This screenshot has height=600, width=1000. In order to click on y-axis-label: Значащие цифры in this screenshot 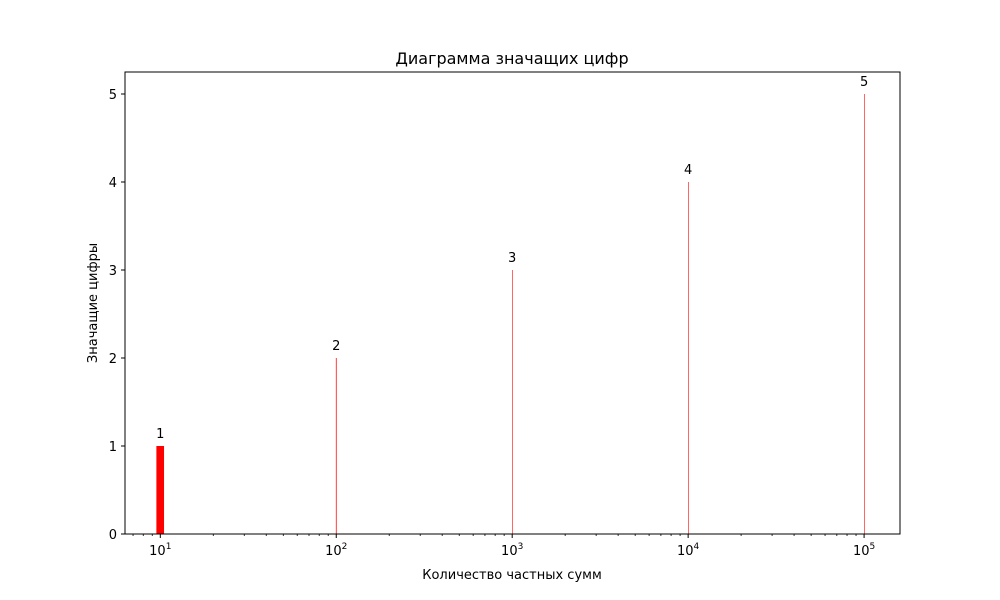, I will do `click(93, 303)`.